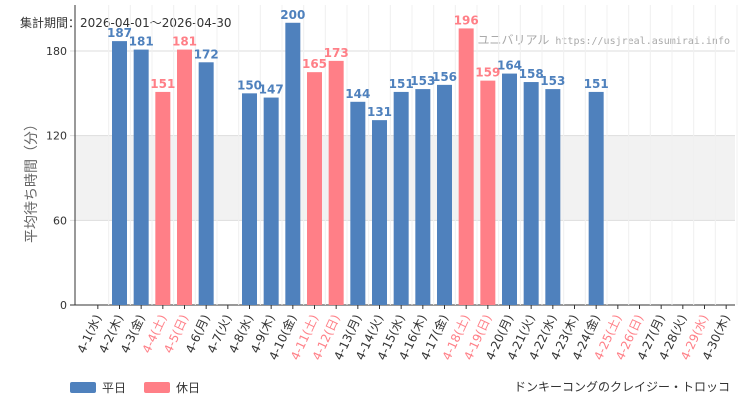  What do you see at coordinates (119, 33) in the screenshot?
I see `bar-value-label: 187` at bounding box center [119, 33].